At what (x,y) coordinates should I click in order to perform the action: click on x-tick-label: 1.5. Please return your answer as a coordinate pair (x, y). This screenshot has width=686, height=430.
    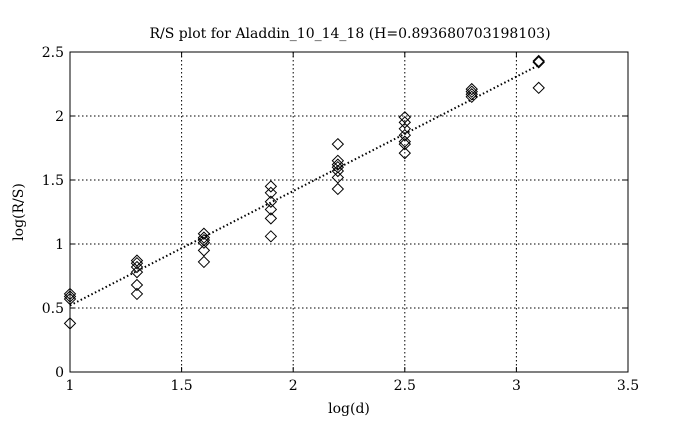
    Looking at the image, I should click on (181, 386).